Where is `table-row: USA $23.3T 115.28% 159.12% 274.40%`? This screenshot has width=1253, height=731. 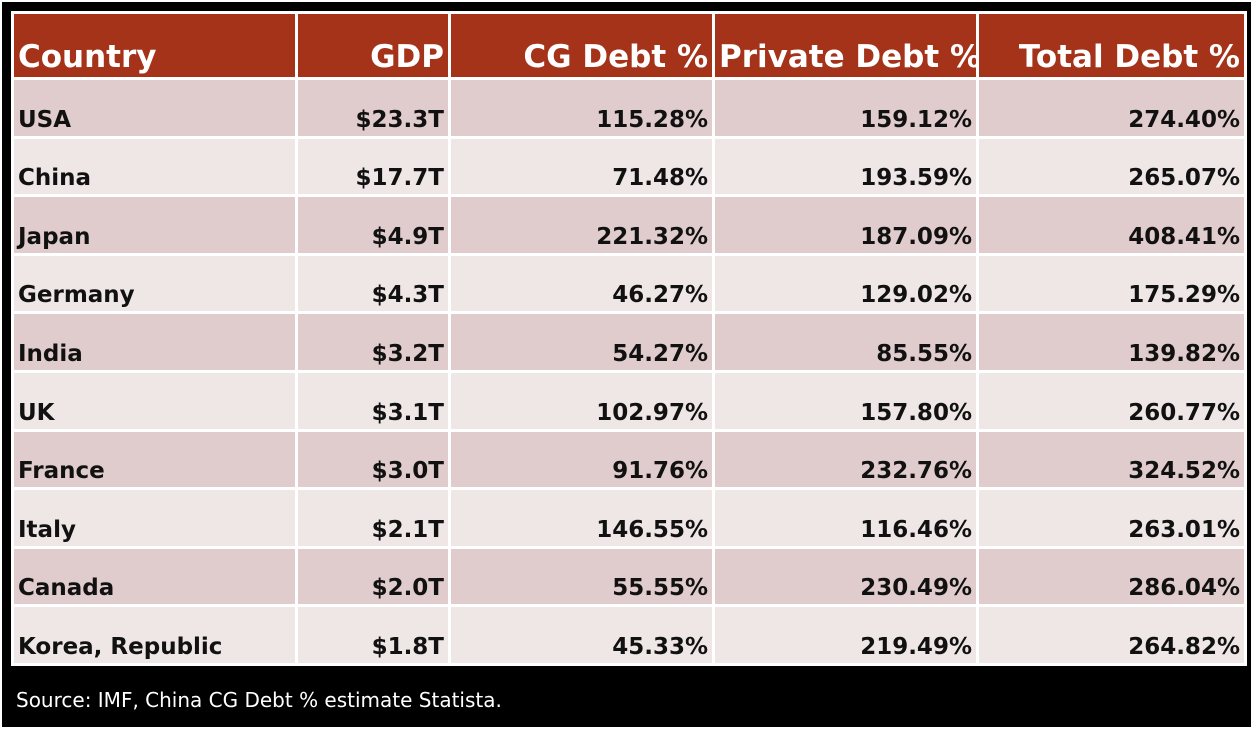 table-row: USA $23.3T 115.28% 159.12% 274.40% is located at coordinates (629, 108).